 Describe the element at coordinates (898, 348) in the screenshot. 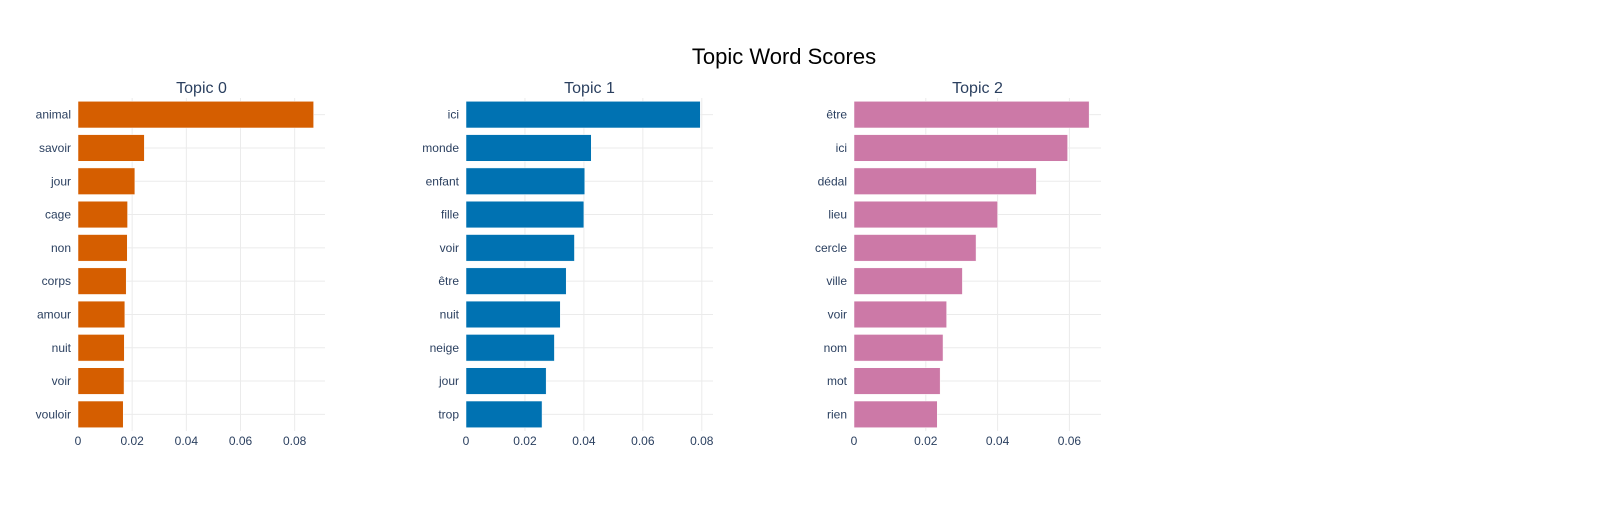

I see `bar-nom` at that location.